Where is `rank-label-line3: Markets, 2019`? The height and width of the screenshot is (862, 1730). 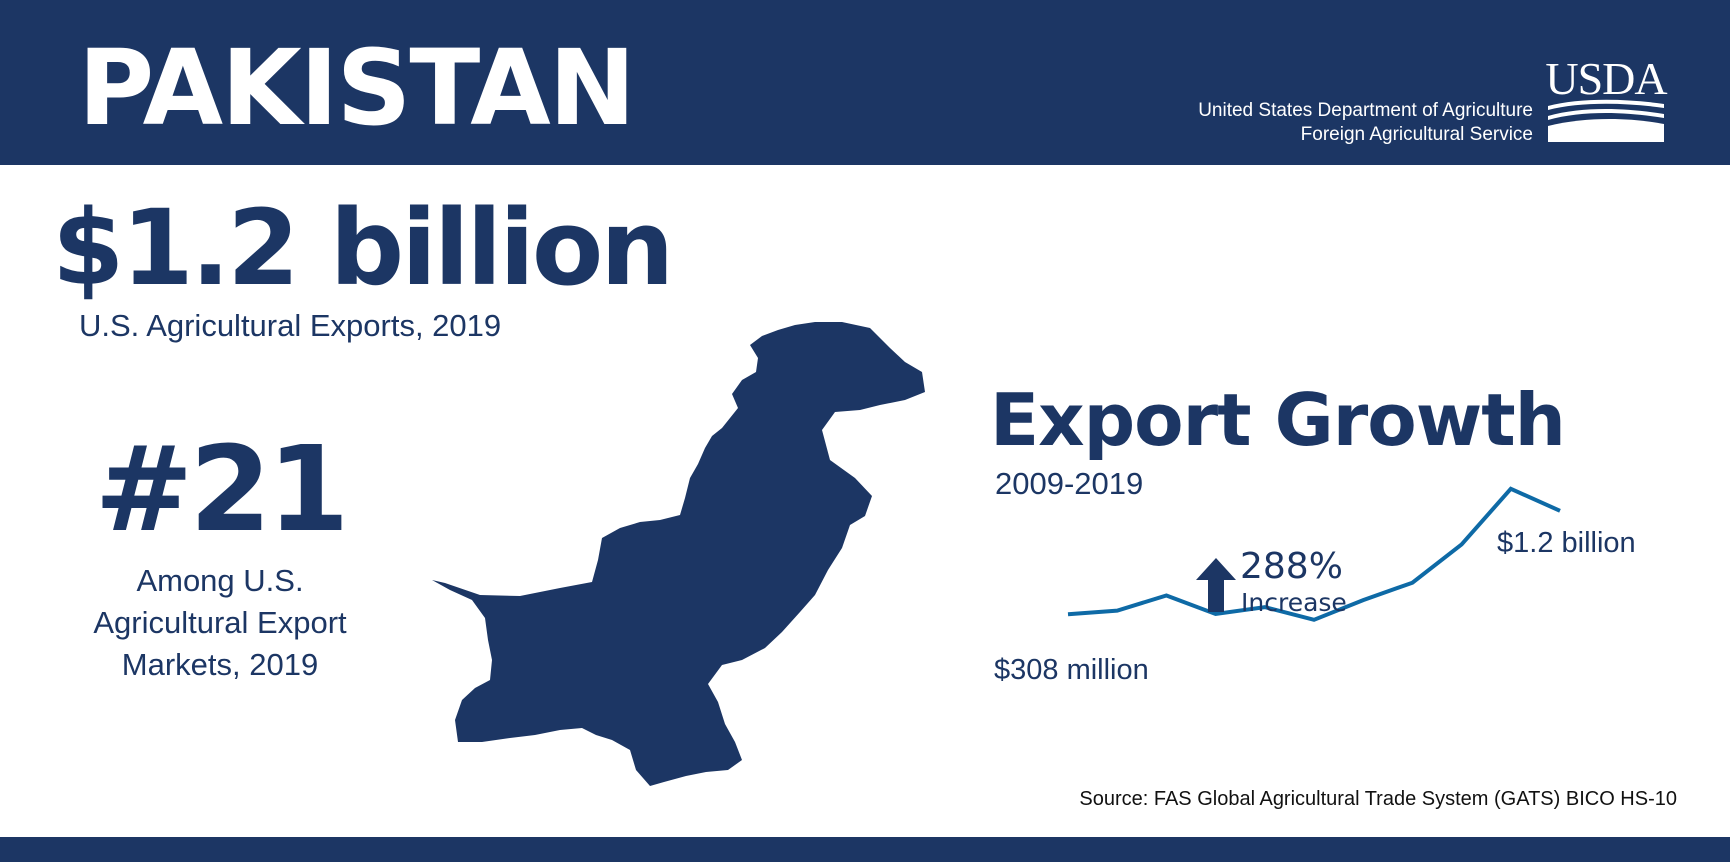
rank-label-line3: Markets, 2019 is located at coordinates (220, 664).